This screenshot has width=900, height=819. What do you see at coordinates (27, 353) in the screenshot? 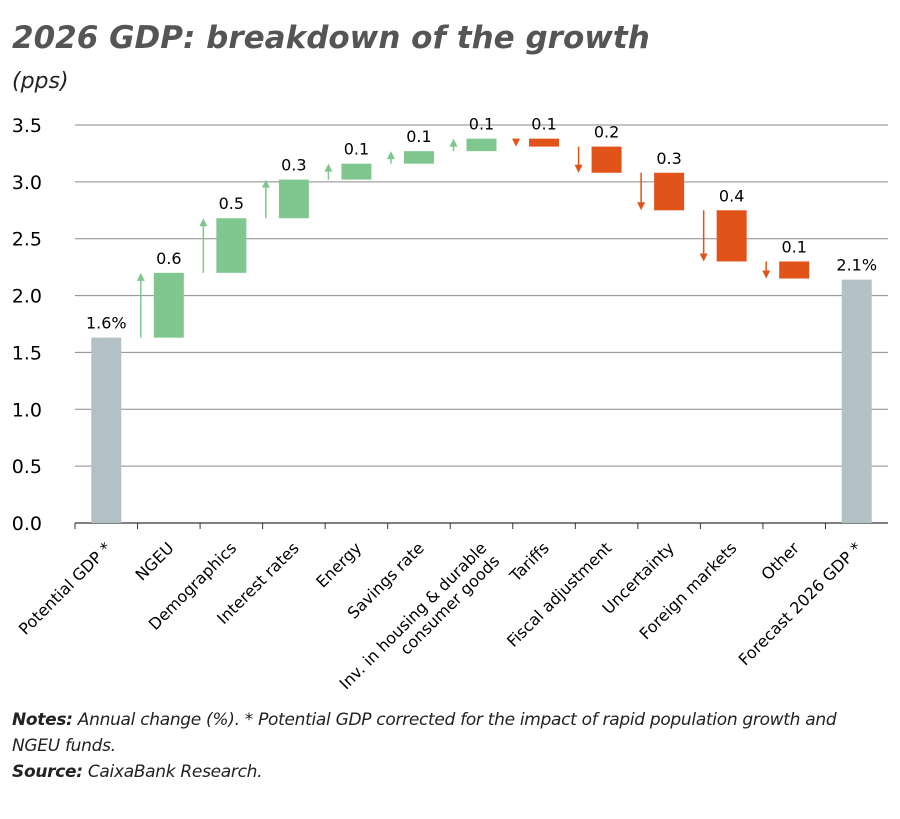
I see `y-tick-label: 1.5` at bounding box center [27, 353].